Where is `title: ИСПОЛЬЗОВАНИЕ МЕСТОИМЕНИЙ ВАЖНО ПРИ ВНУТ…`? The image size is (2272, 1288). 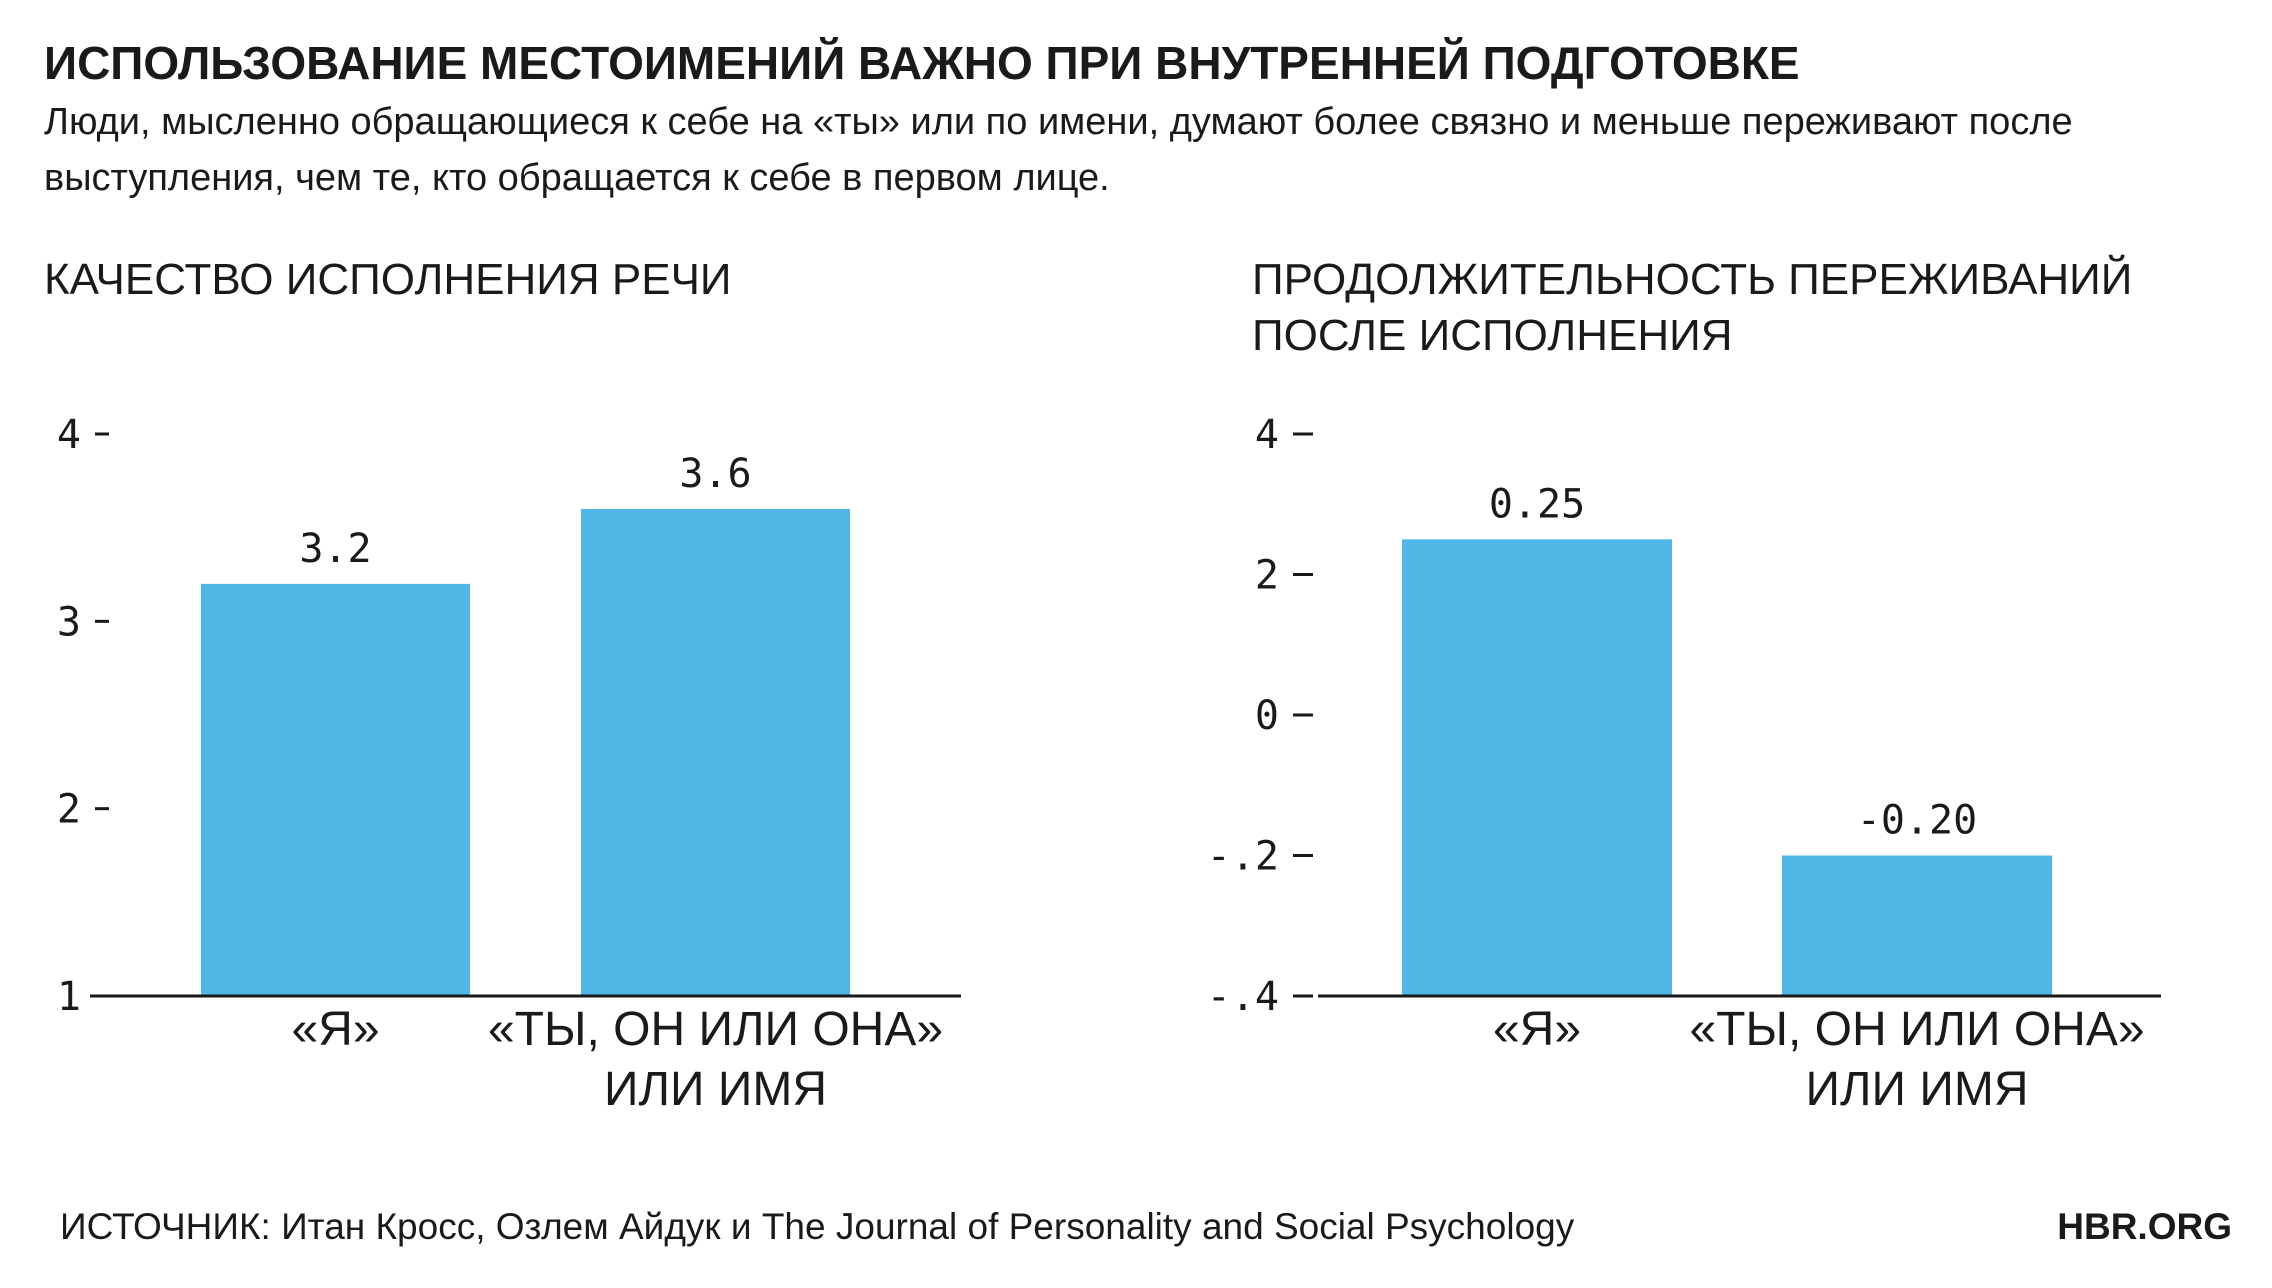
title: ИСПОЛЬЗОВАНИЕ МЕСТОИМЕНИЙ ВАЖНО ПРИ ВНУТ… is located at coordinates (922, 63).